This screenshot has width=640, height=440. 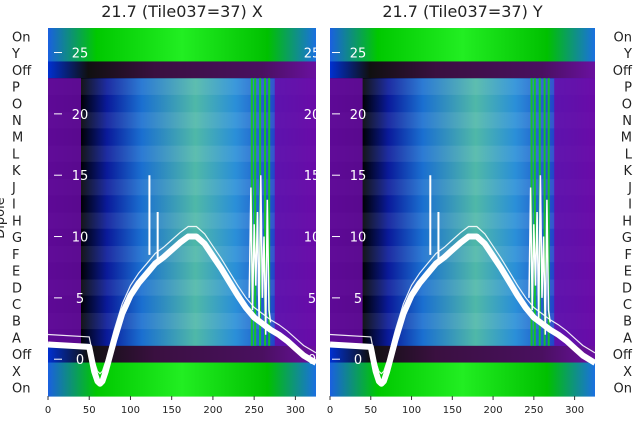 I want to click on overlay-tick-label-right: 25, so click(x=312, y=54).